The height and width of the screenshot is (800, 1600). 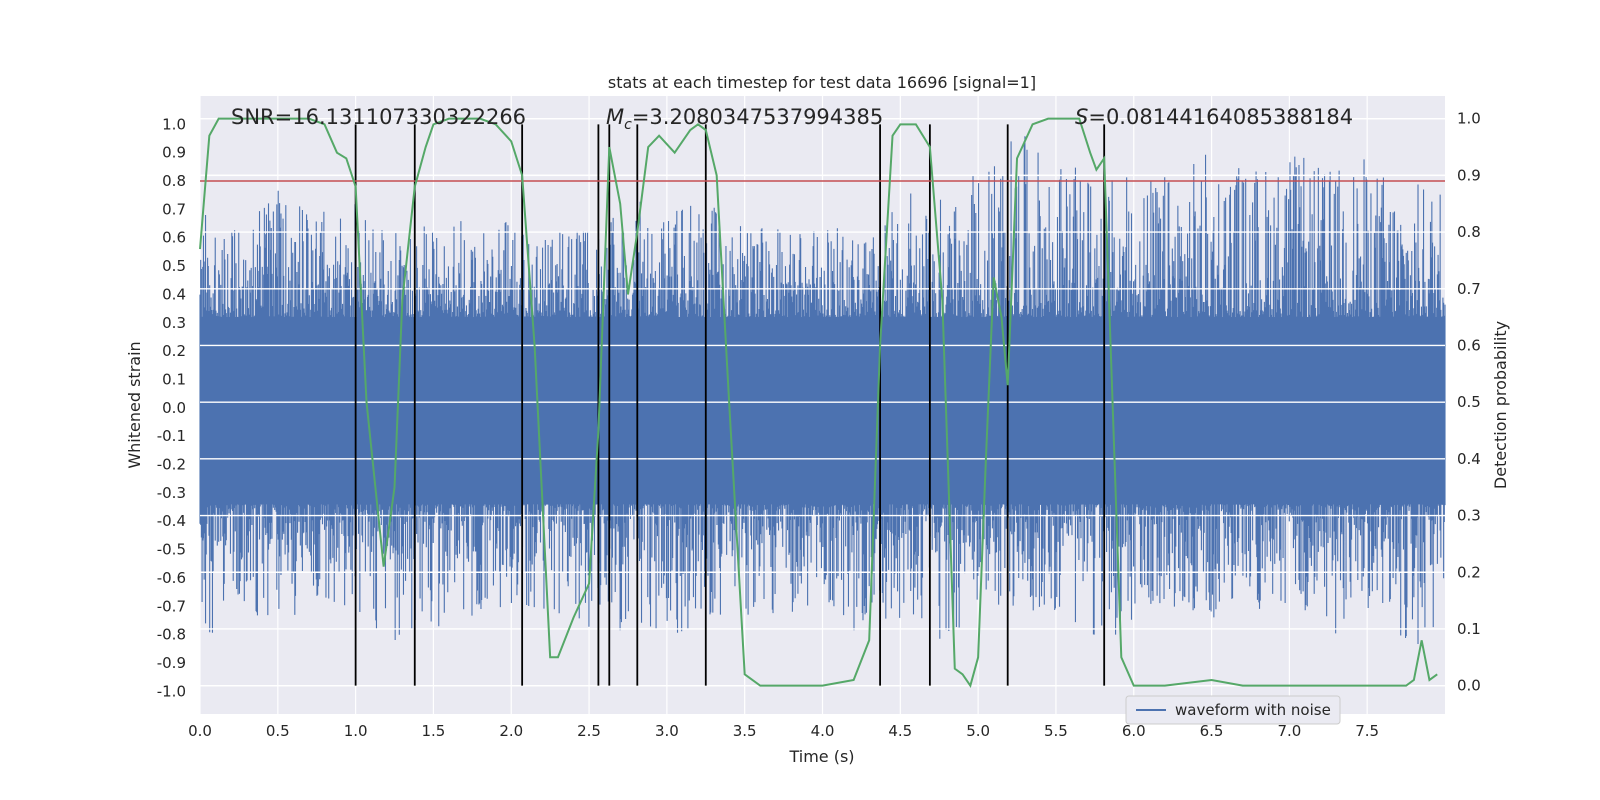 I want to click on chirp-mass-value: =3.2080347537994385, so click(x=757, y=117).